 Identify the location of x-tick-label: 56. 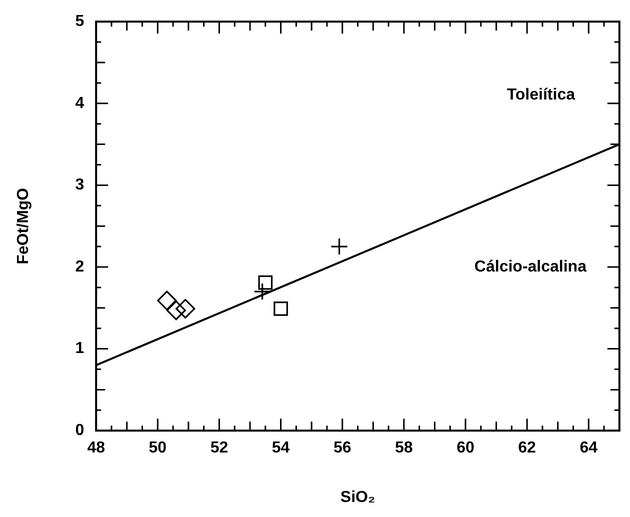
(342, 448).